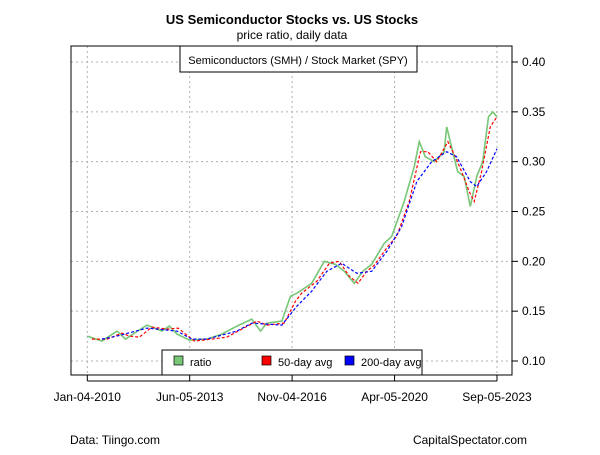 The height and width of the screenshot is (455, 600). I want to click on footer-right: CapitalSpectator.com, so click(470, 440).